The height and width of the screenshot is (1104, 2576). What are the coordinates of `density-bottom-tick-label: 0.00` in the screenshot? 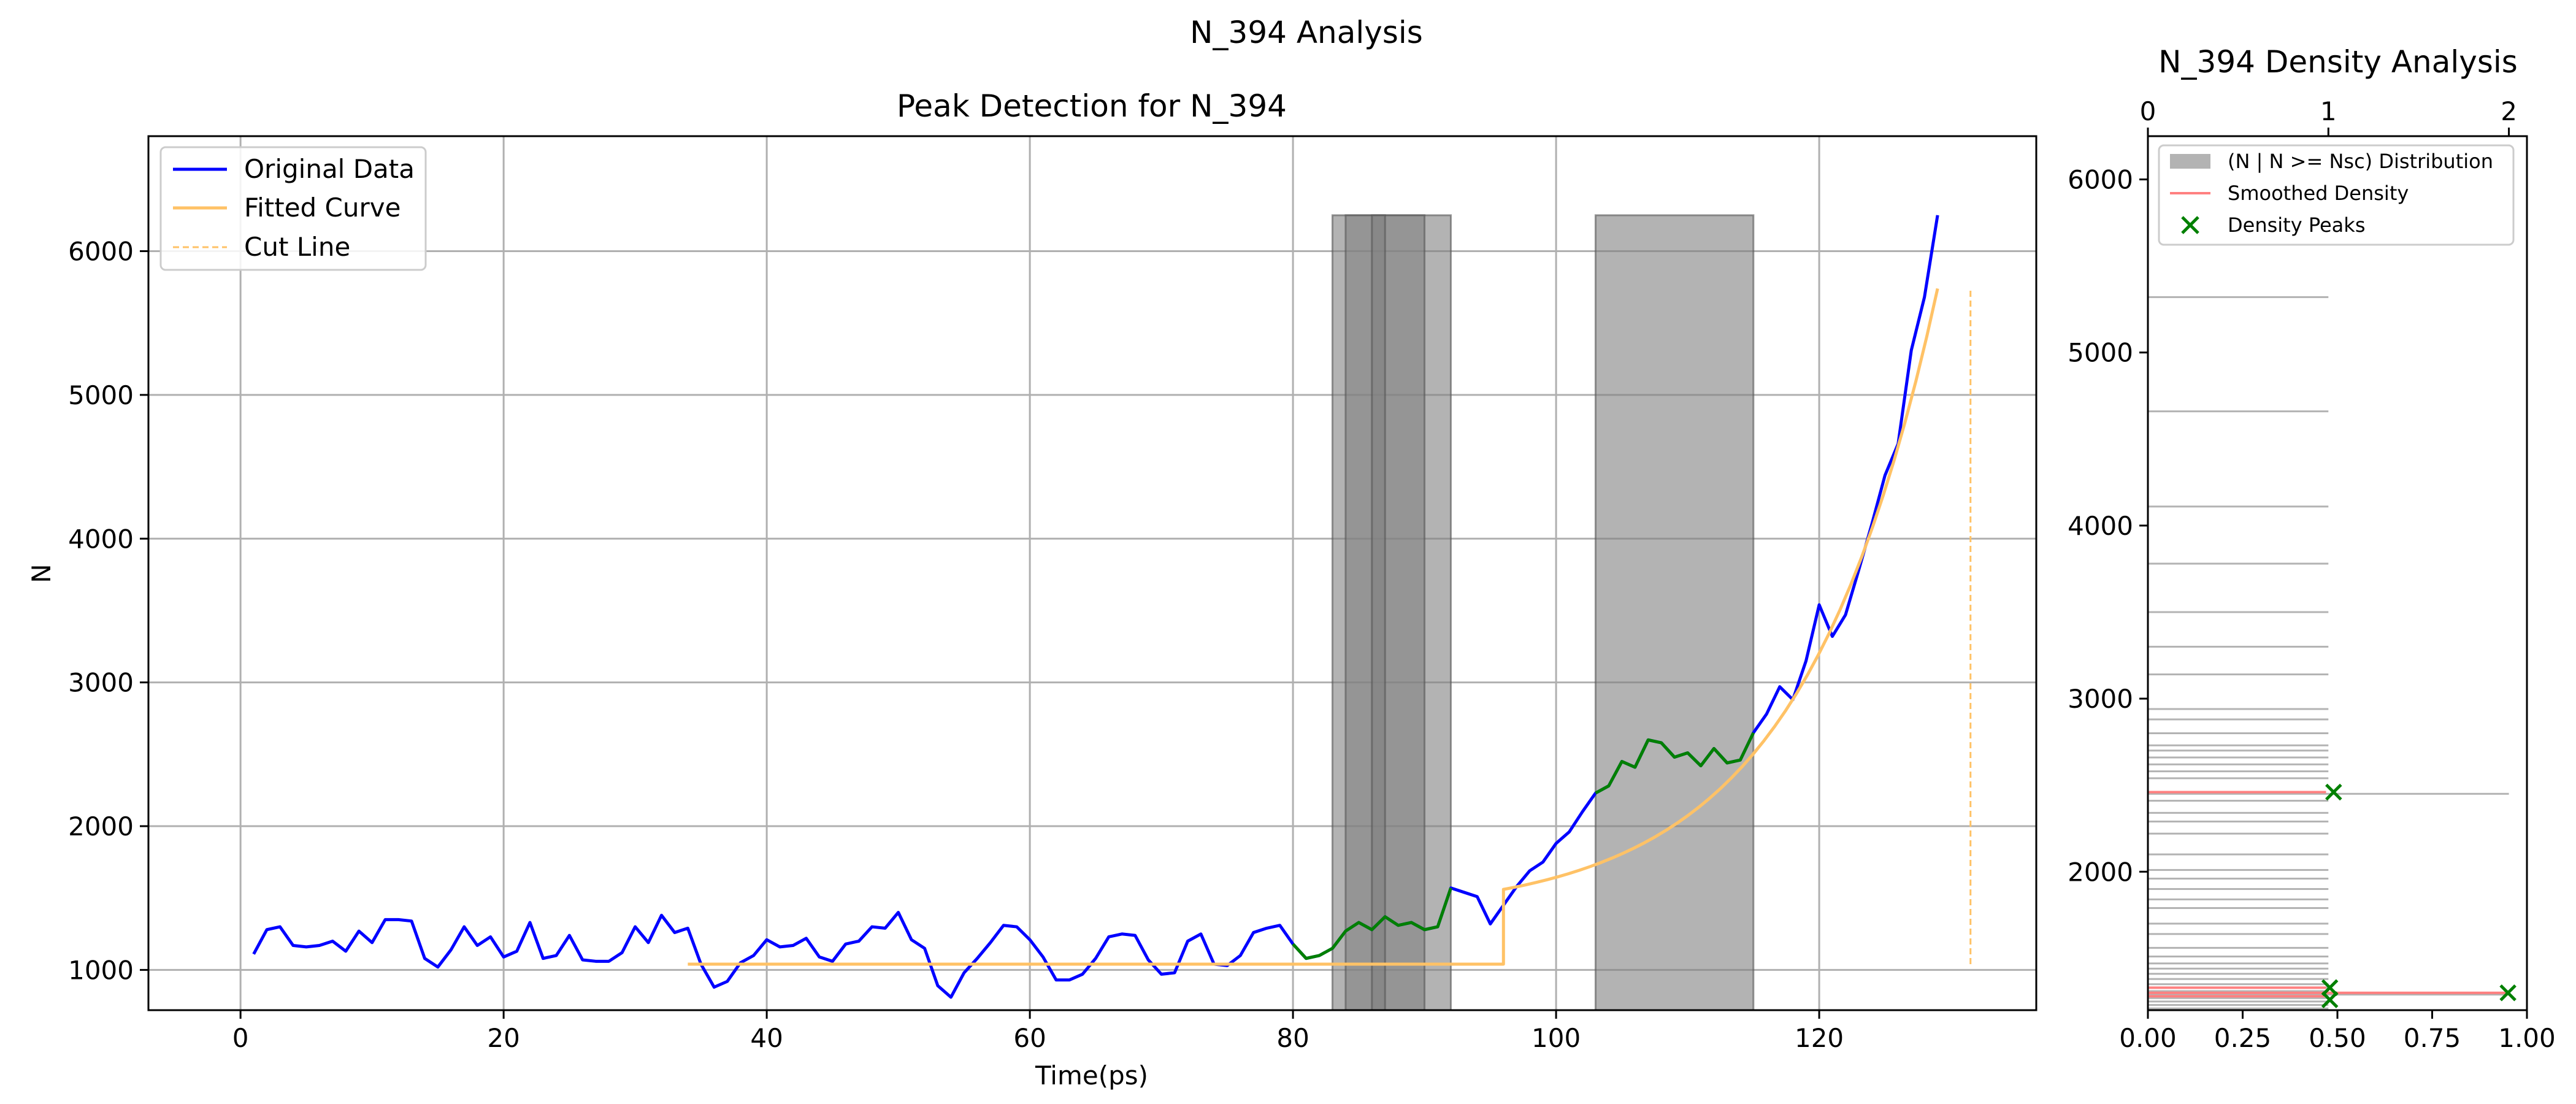 It's located at (2148, 1038).